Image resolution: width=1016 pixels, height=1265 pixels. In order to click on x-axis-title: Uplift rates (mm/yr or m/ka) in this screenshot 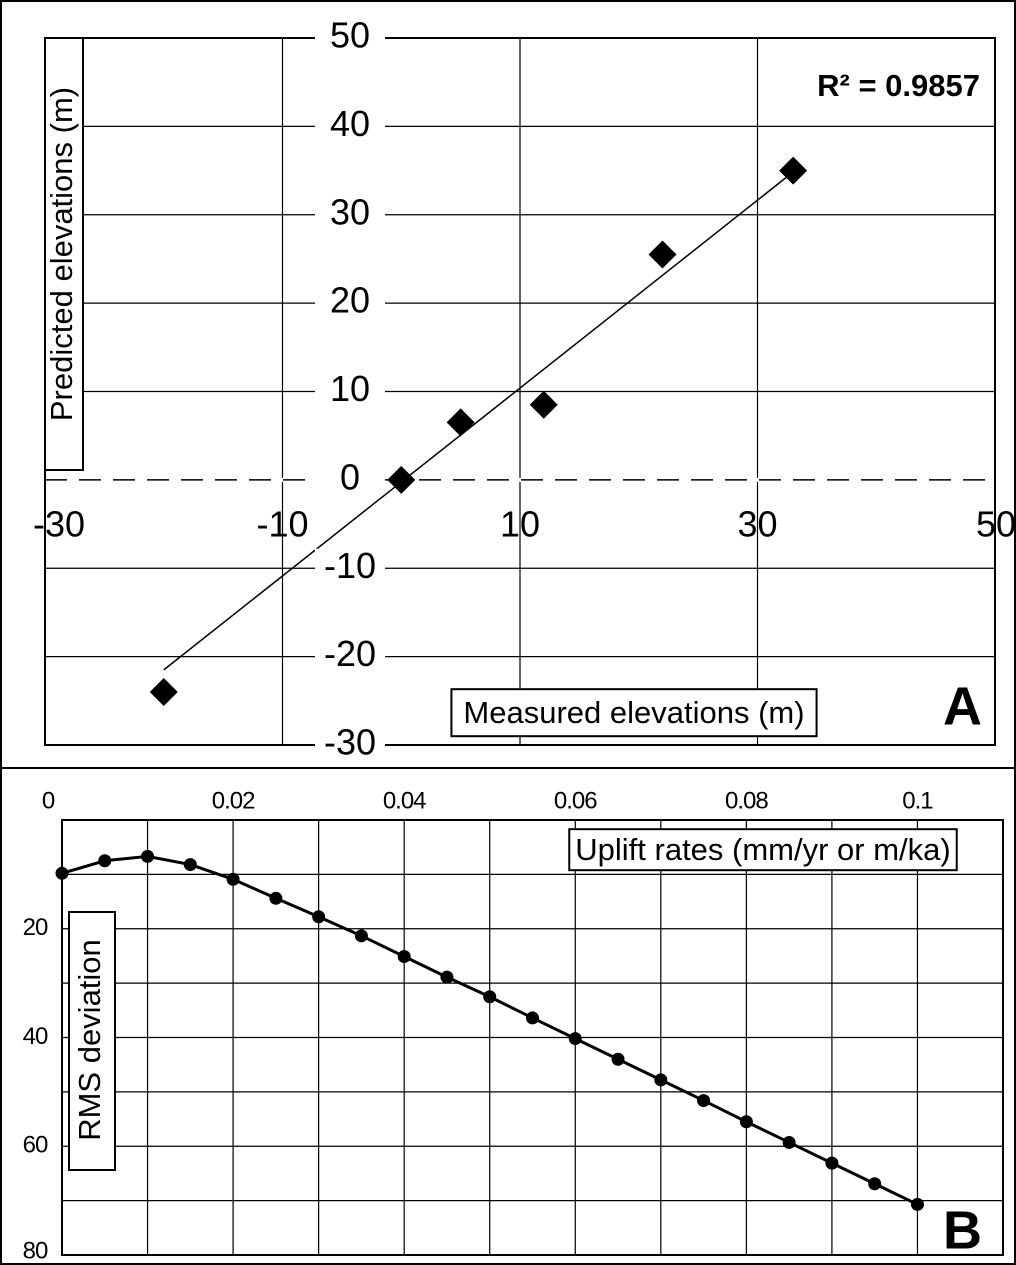, I will do `click(762, 849)`.